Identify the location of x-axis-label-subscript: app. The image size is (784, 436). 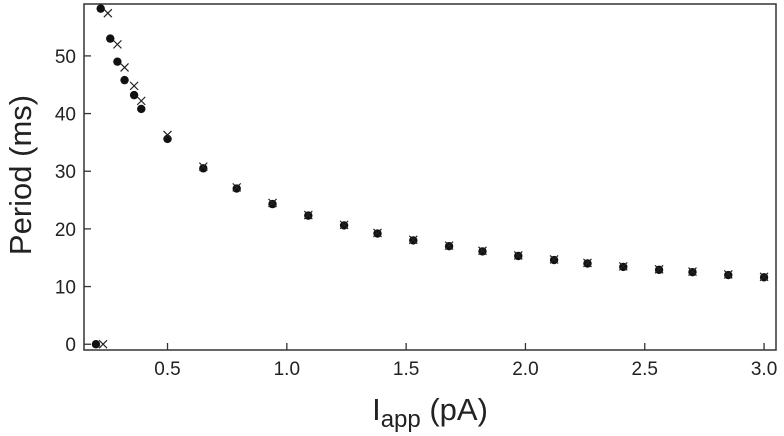
(401, 419).